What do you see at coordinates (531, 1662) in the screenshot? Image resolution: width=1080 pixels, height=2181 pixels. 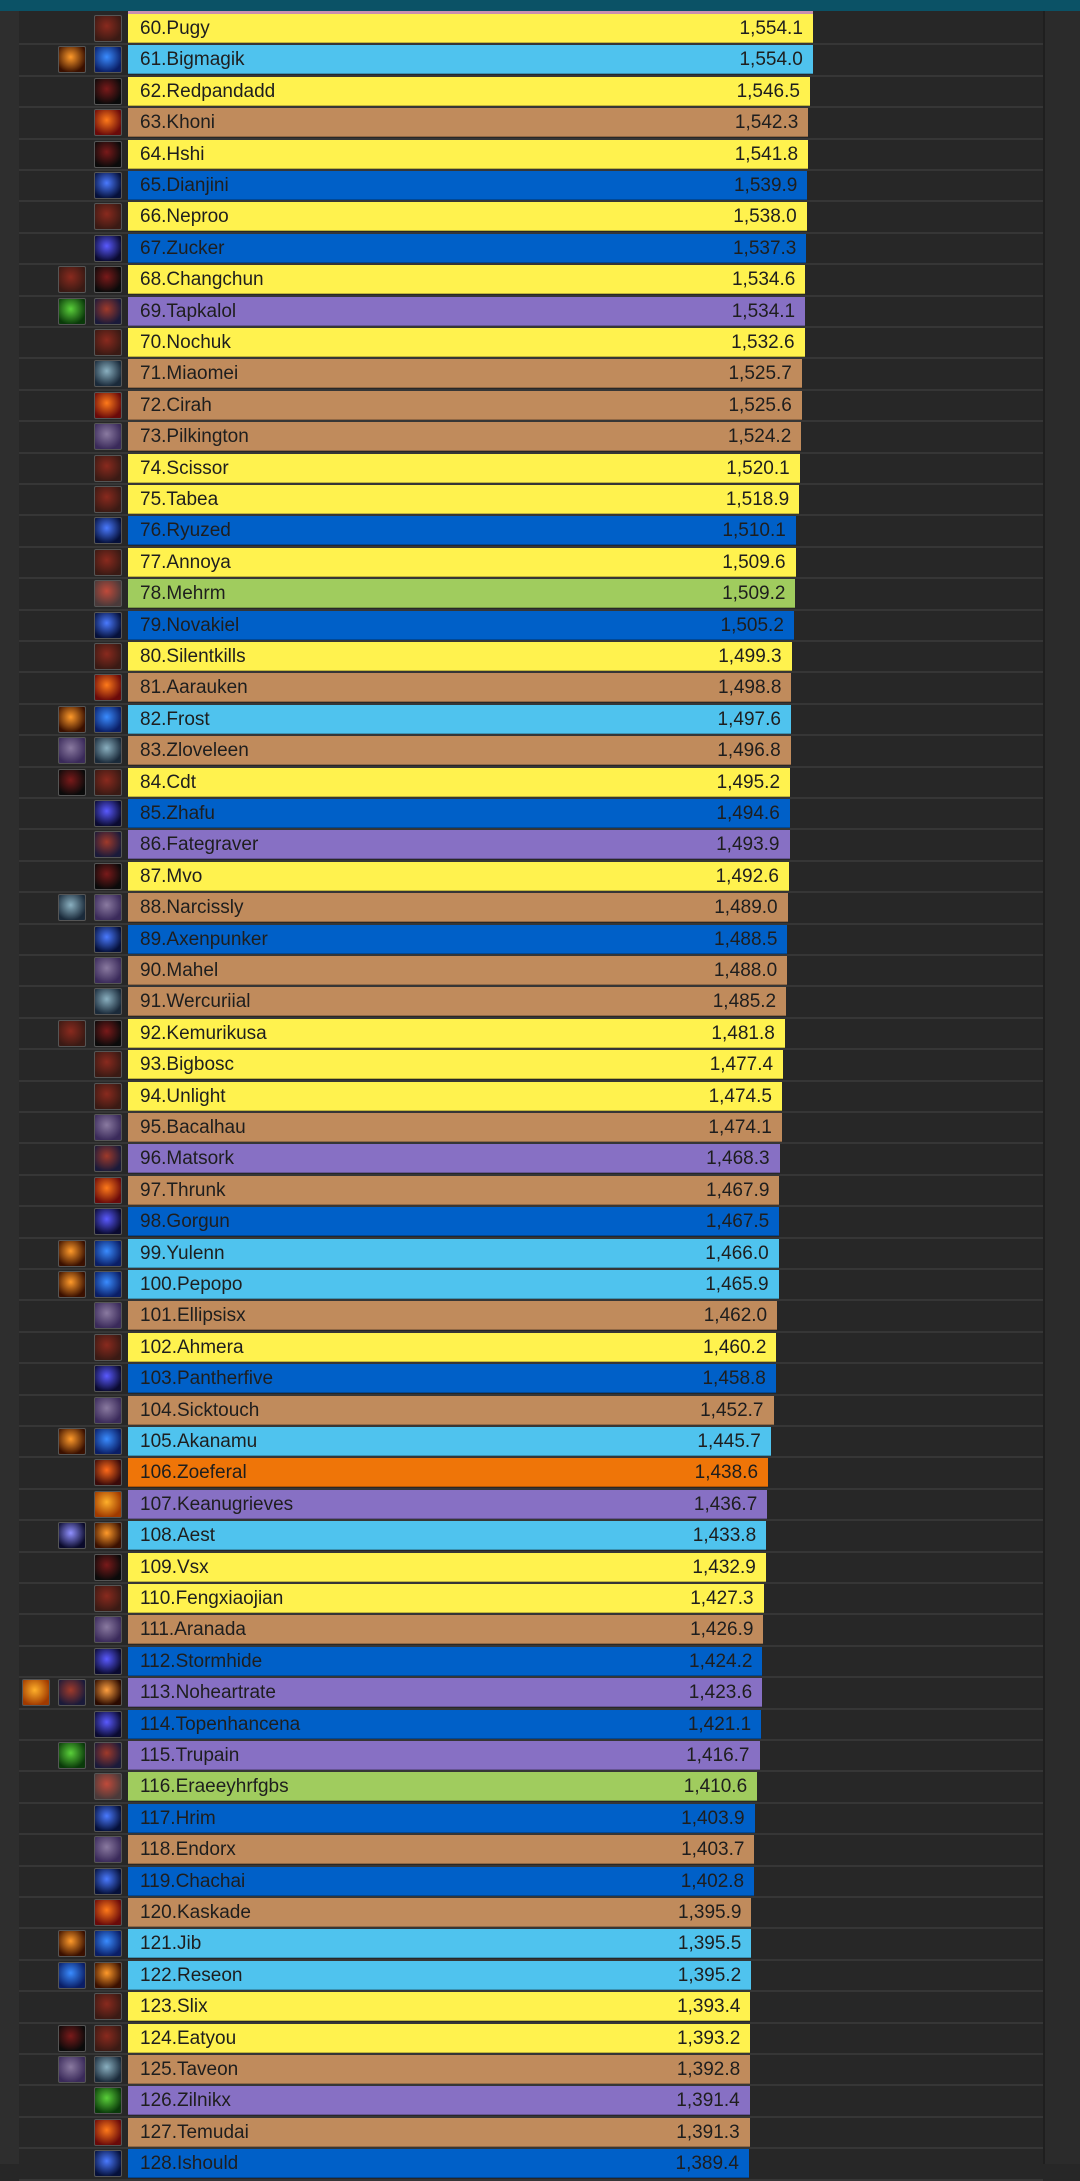 I see `list-item: 112.Stormhide 1,424.2` at bounding box center [531, 1662].